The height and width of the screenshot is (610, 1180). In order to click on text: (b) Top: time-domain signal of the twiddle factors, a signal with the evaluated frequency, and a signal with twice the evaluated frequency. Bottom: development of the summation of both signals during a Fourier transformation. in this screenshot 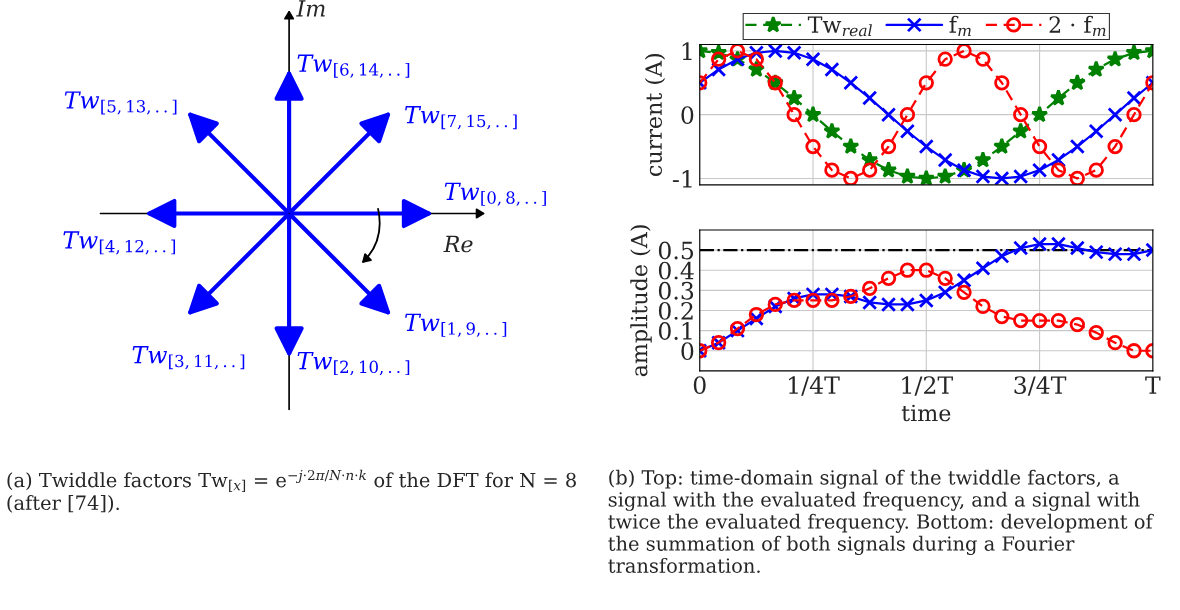, I will do `click(881, 521)`.